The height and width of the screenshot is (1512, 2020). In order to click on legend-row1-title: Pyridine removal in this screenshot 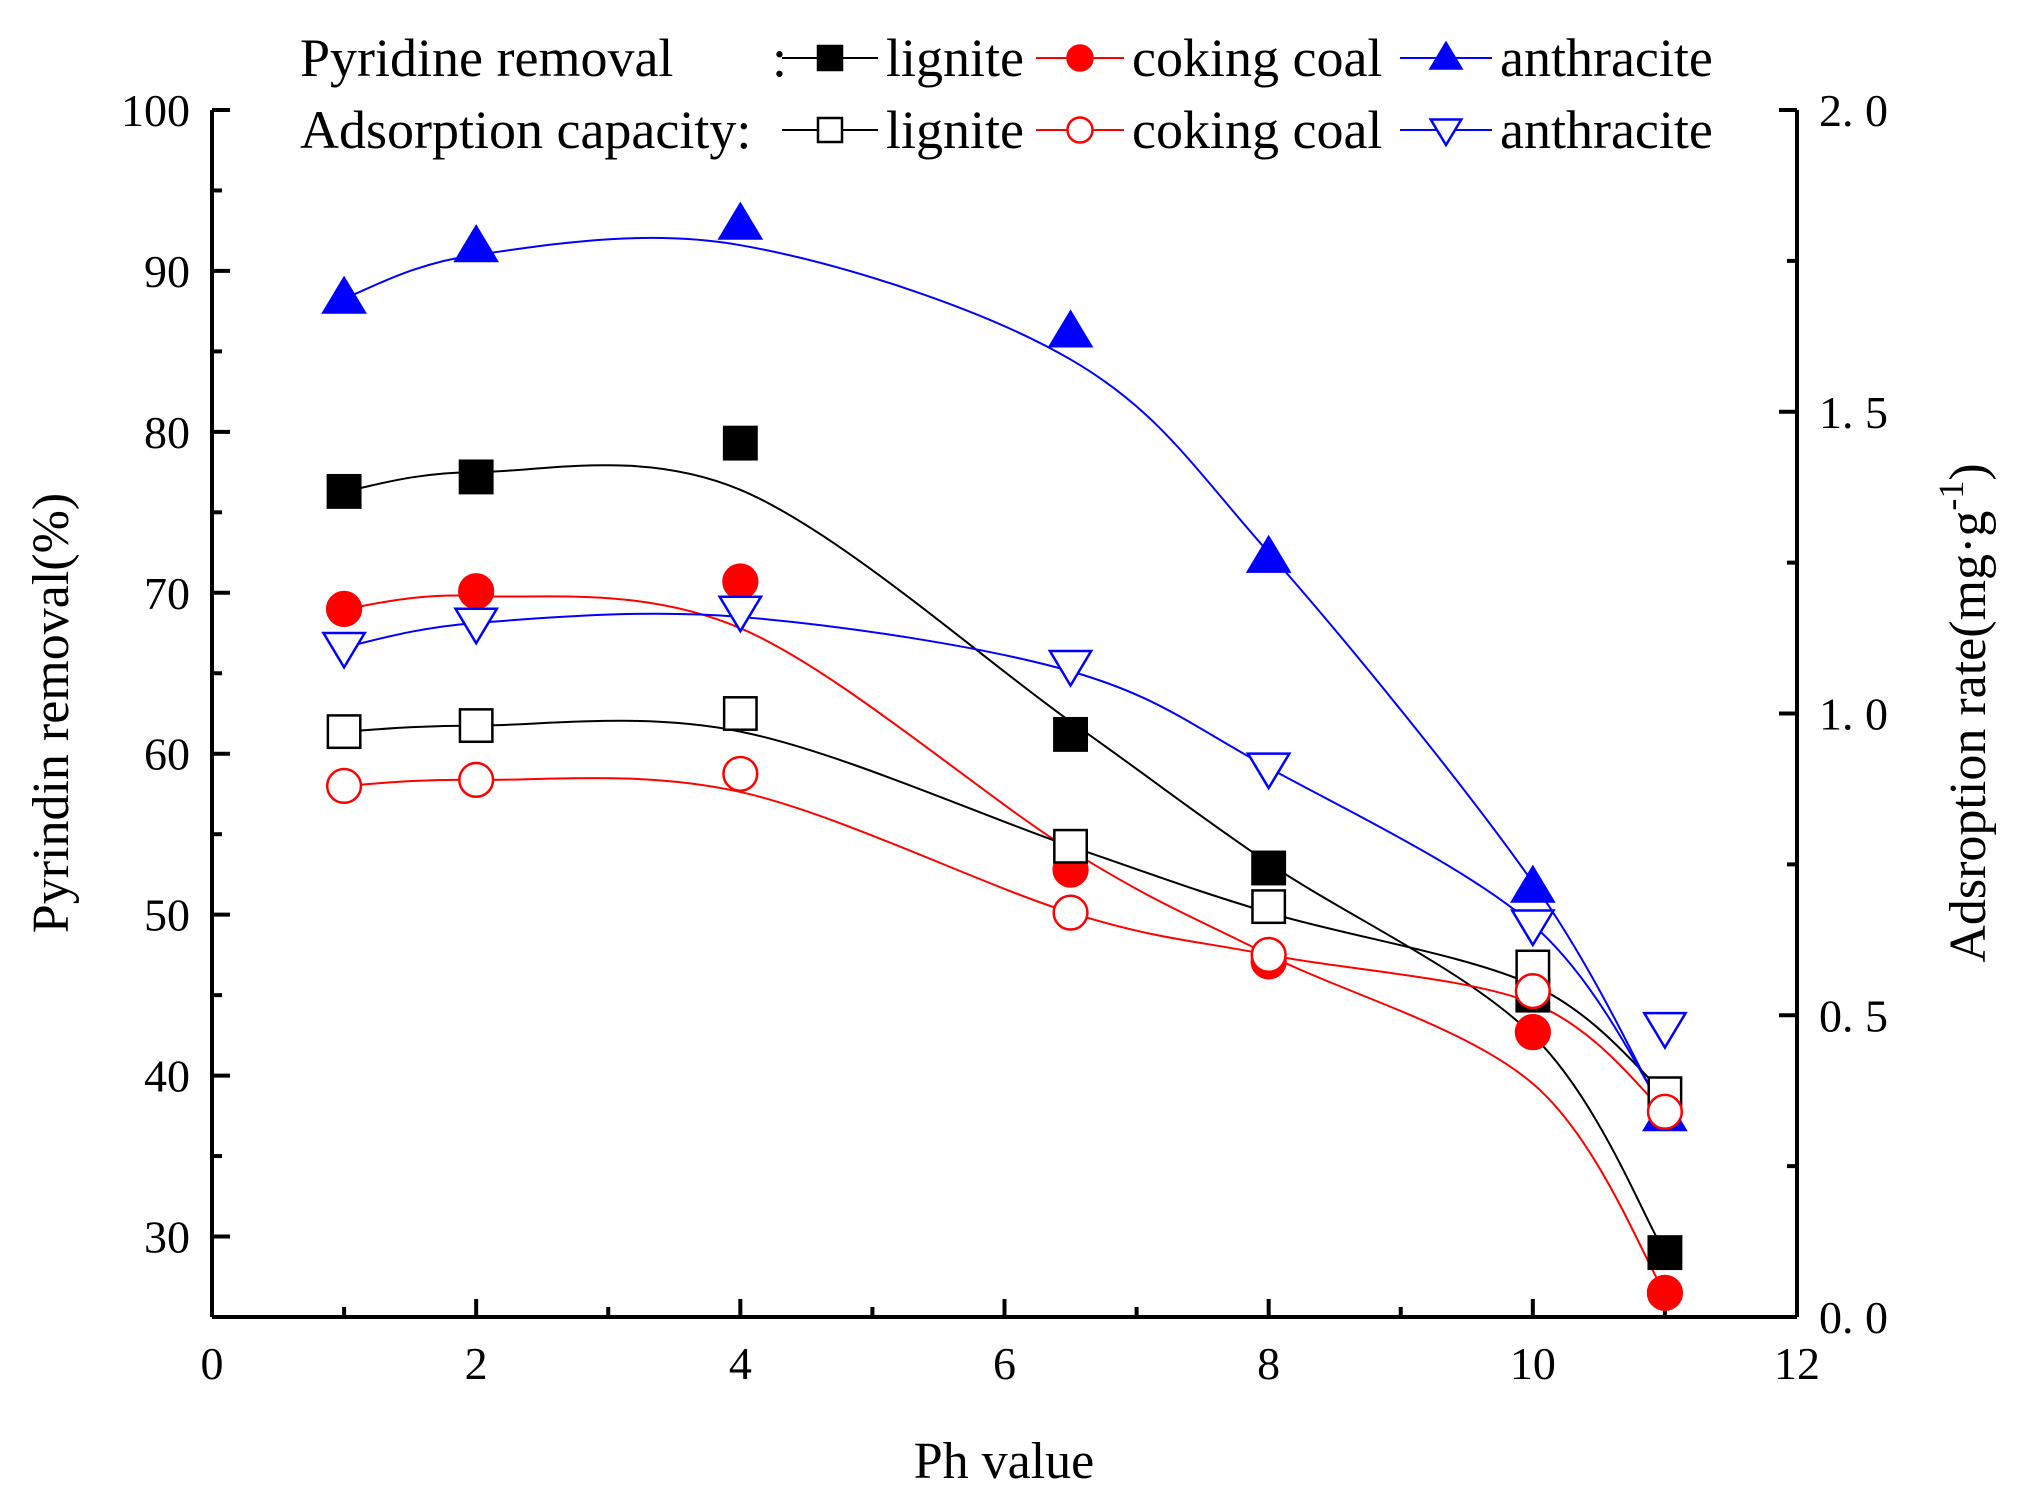, I will do `click(486, 58)`.